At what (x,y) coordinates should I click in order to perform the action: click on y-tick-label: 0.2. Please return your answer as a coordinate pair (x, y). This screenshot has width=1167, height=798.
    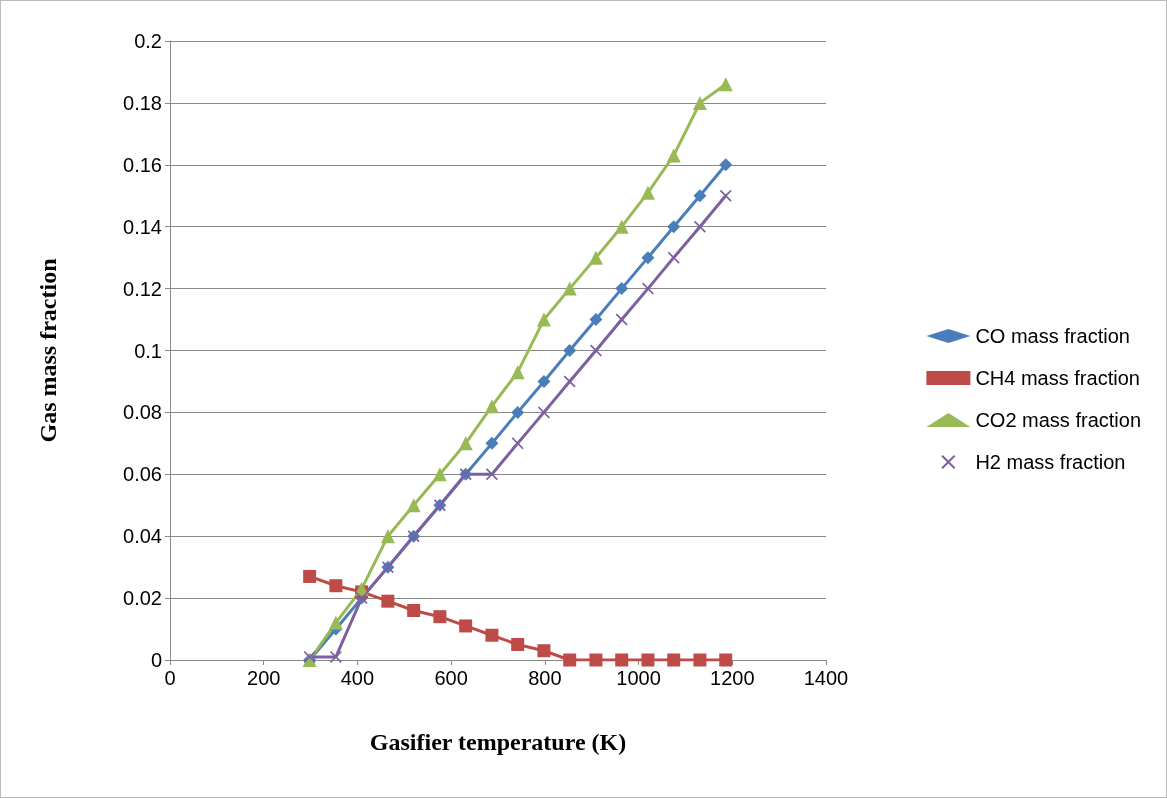
    Looking at the image, I should click on (148, 41).